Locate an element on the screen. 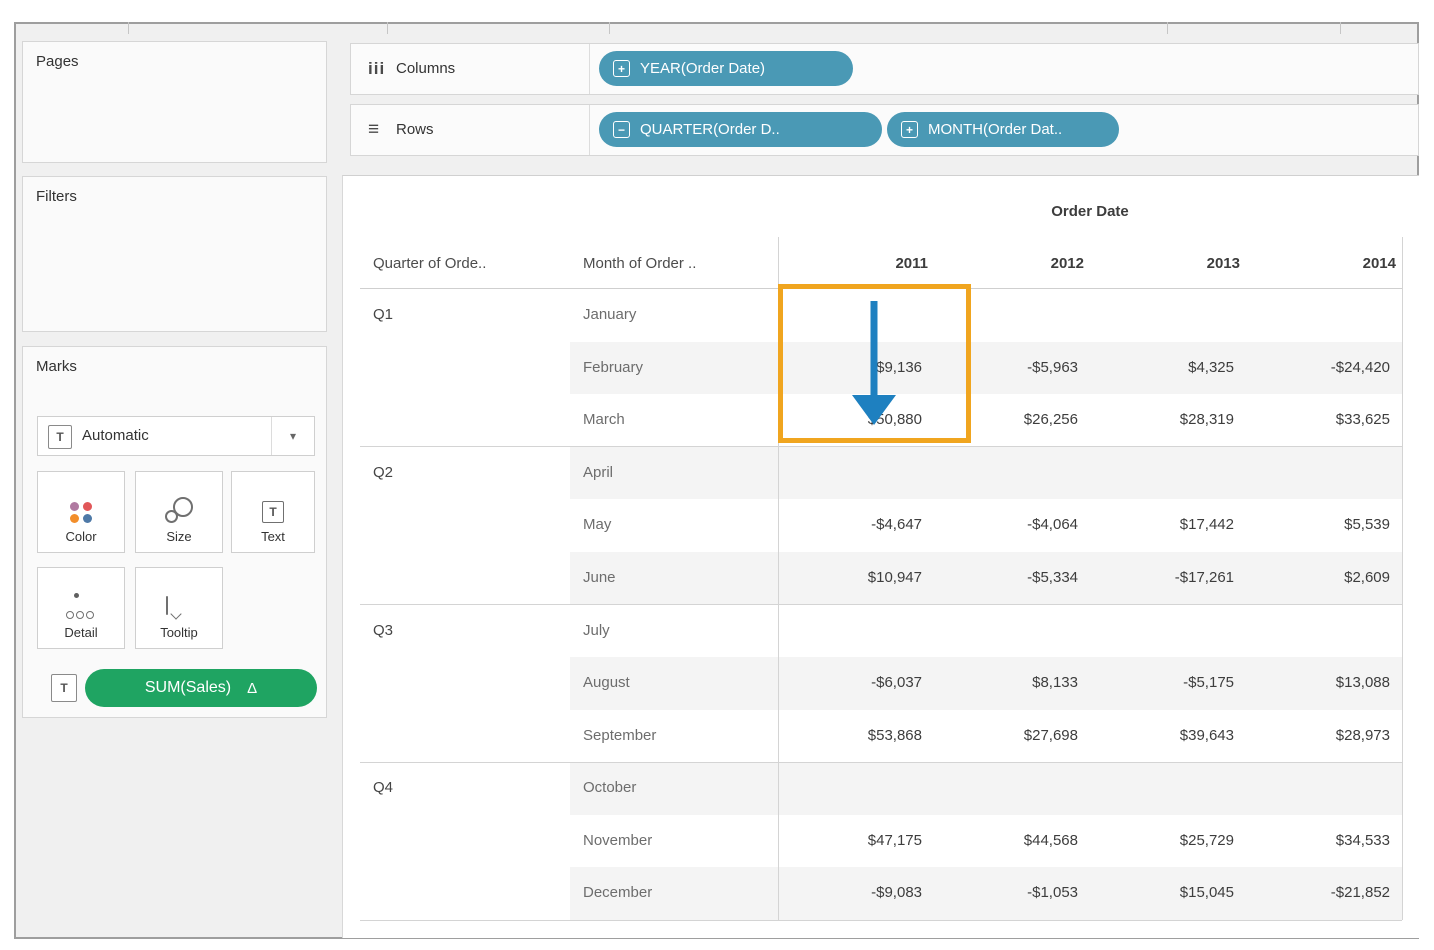  table-cell: $17,442 is located at coordinates (1206, 524).